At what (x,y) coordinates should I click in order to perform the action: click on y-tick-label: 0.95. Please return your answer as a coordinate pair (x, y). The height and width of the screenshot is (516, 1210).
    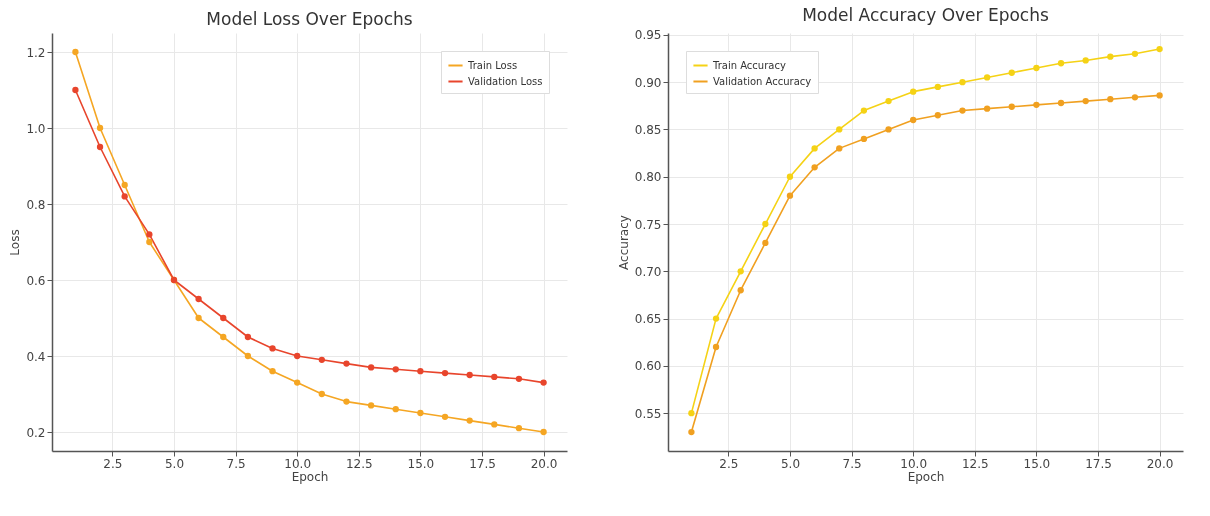
    Looking at the image, I should click on (648, 35).